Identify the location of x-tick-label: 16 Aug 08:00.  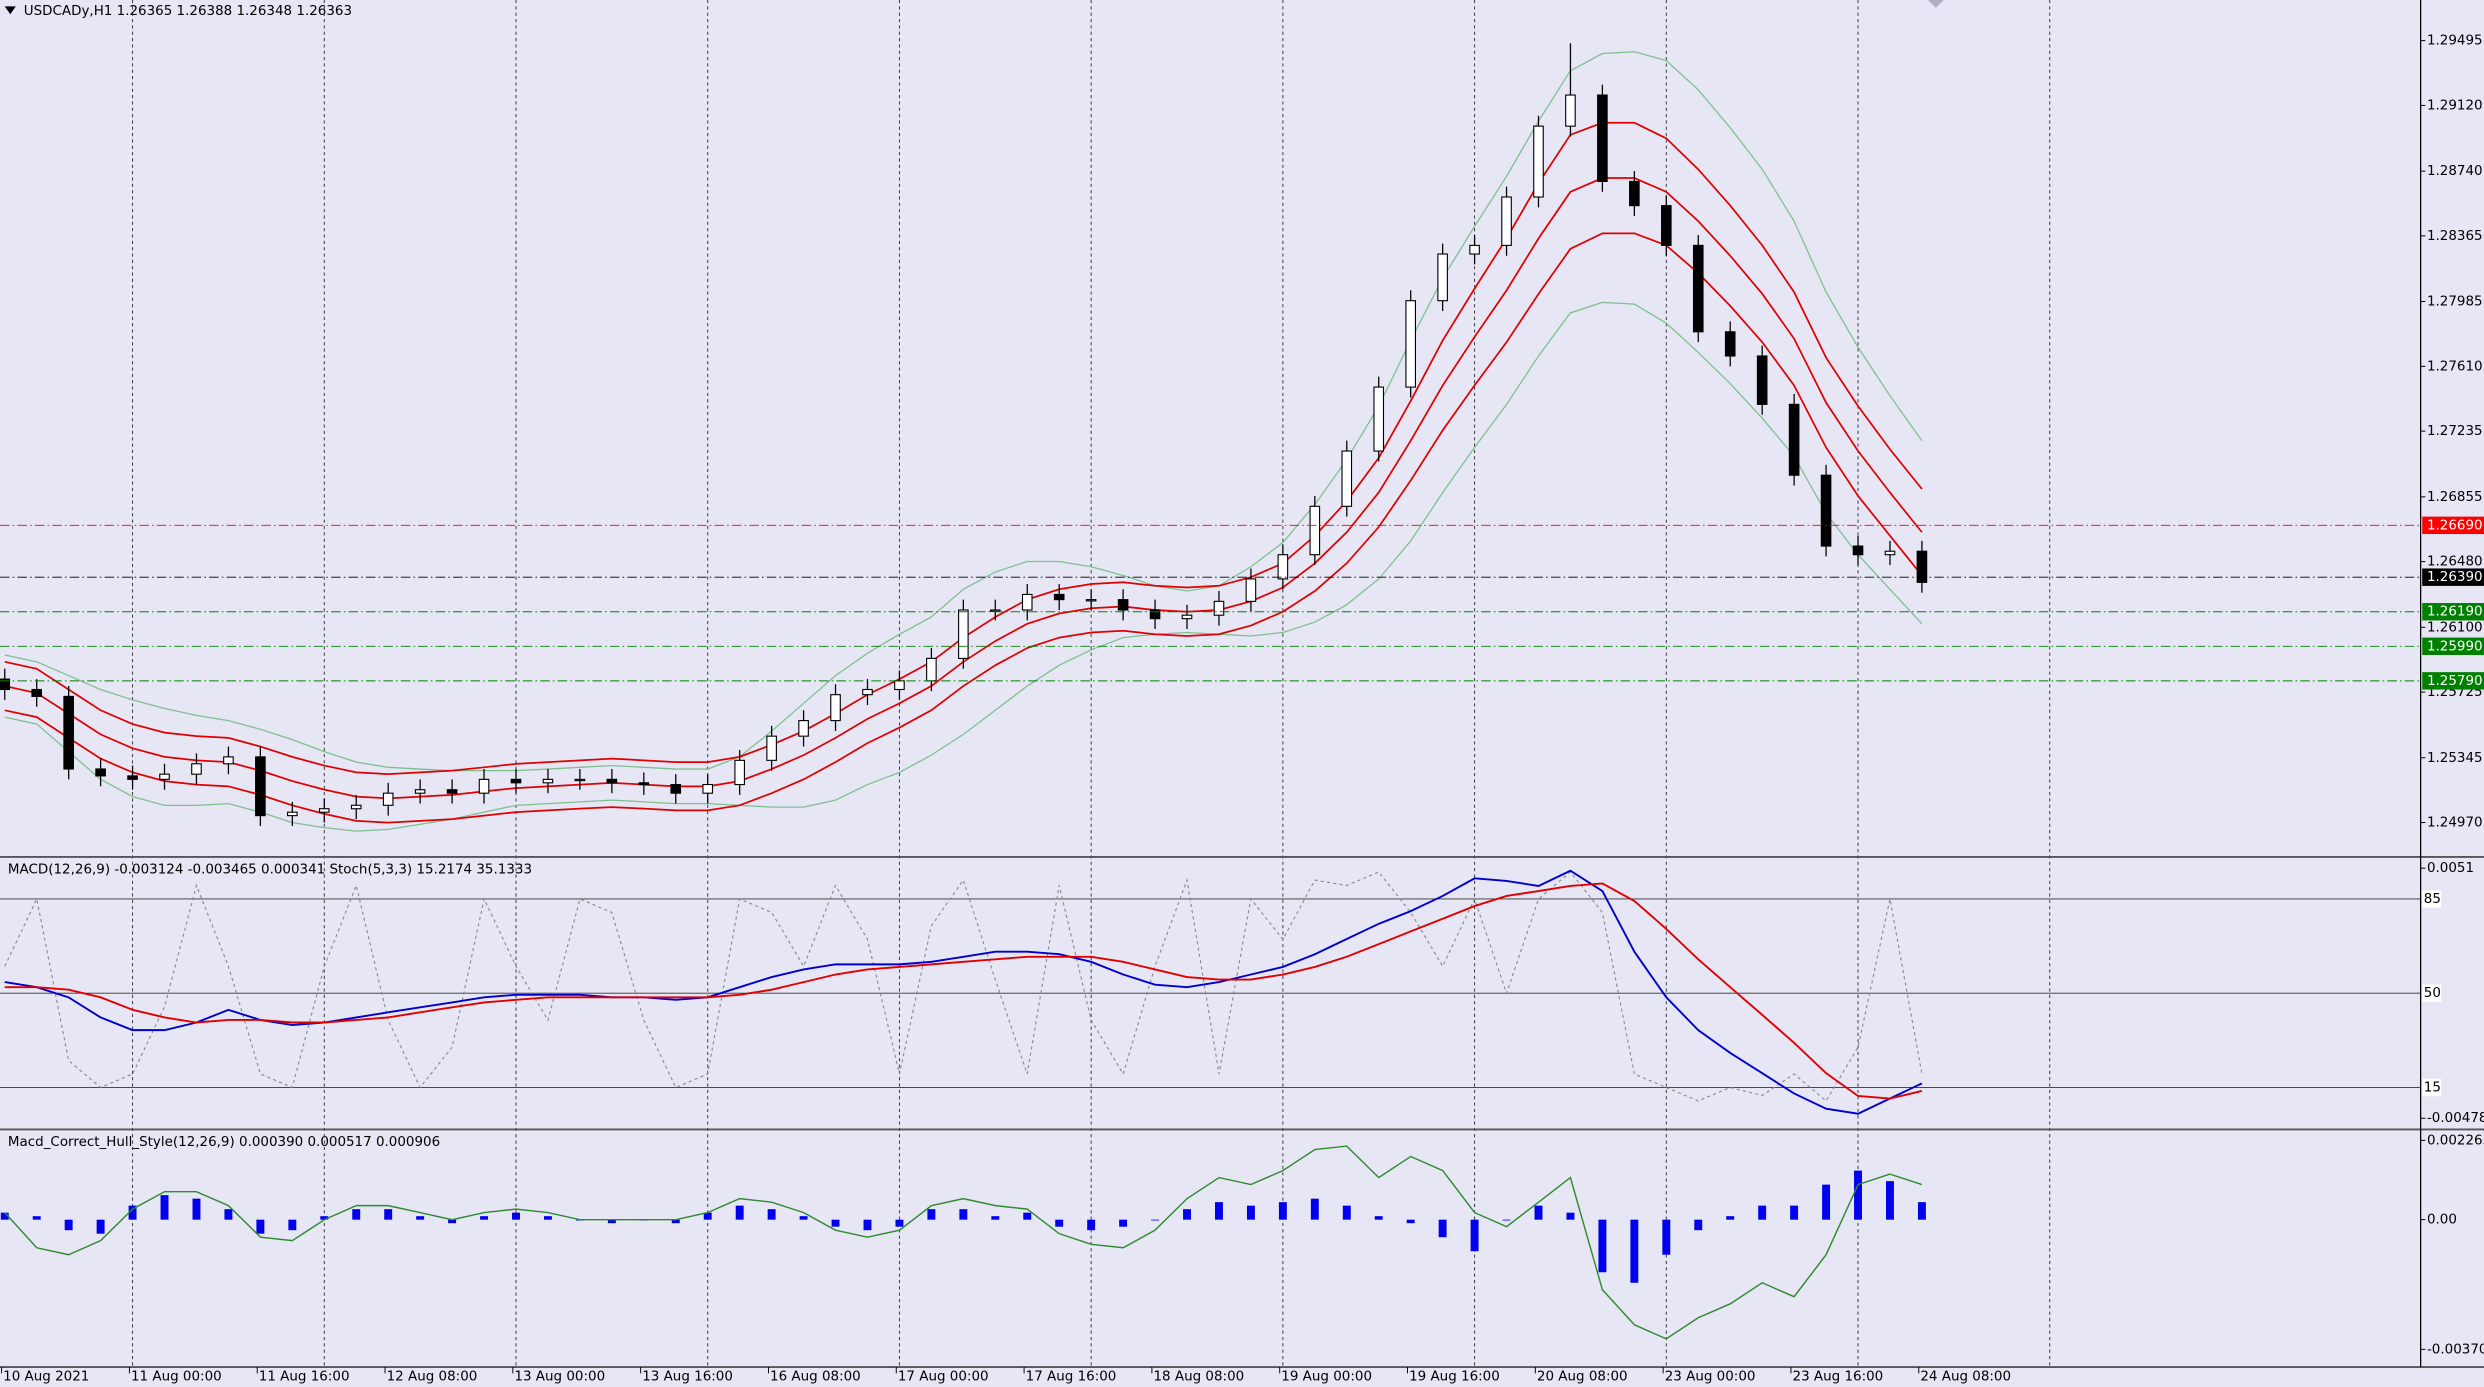
(815, 1377).